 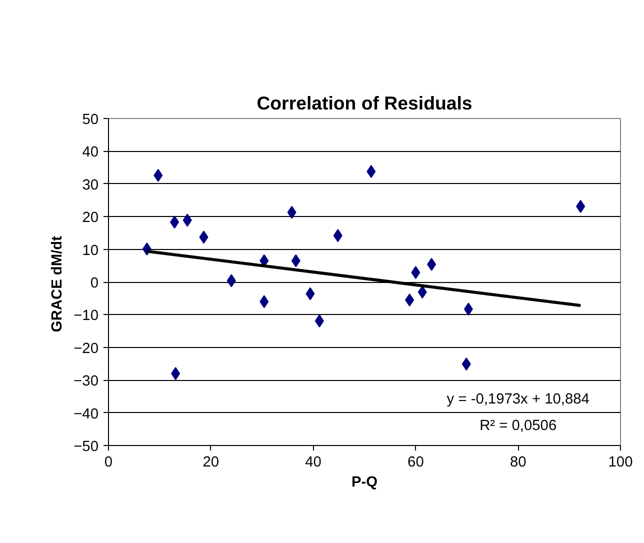 I want to click on y-tick-label: 30, so click(x=90, y=185).